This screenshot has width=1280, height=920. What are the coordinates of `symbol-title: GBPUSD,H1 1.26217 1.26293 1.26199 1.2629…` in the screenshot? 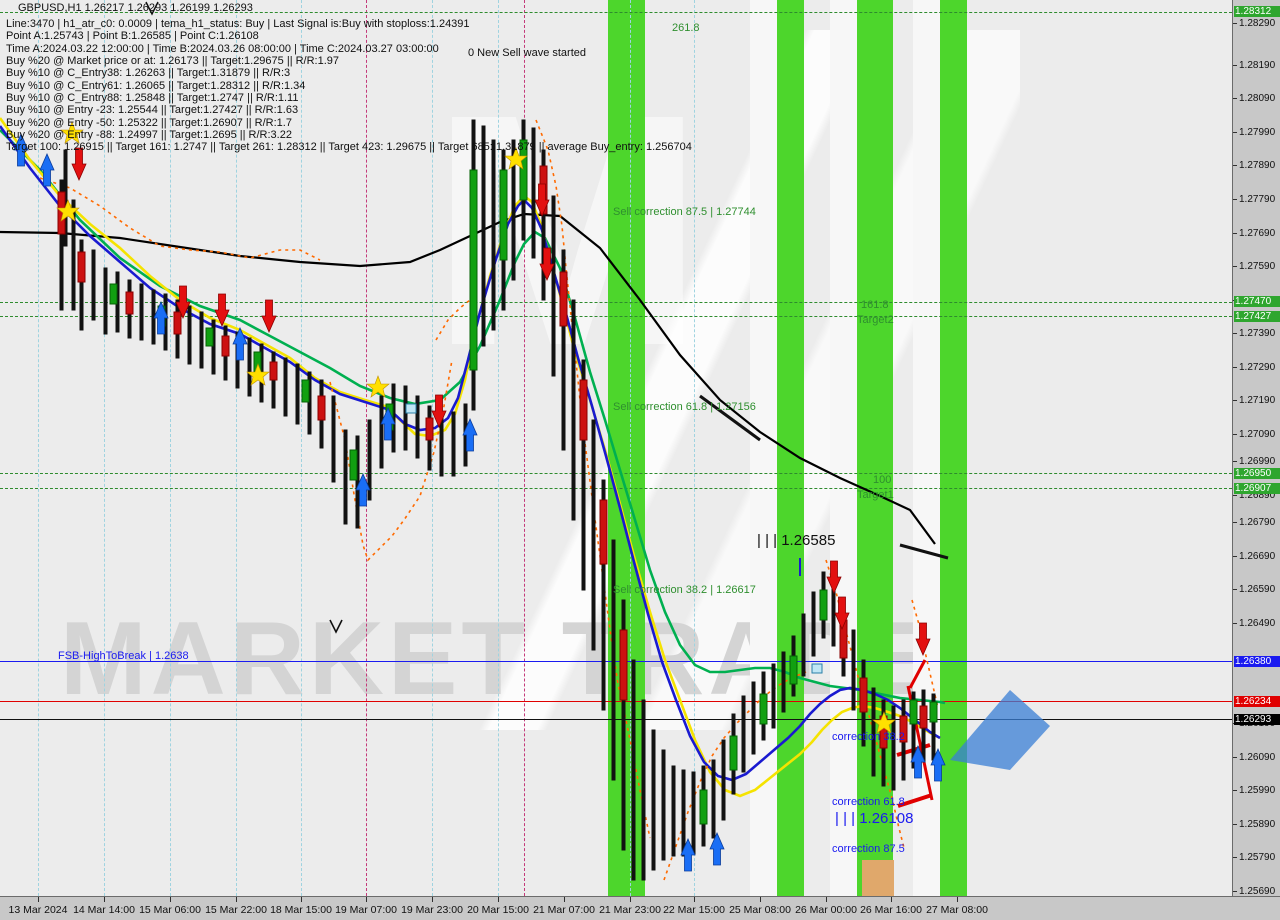 It's located at (135, 8).